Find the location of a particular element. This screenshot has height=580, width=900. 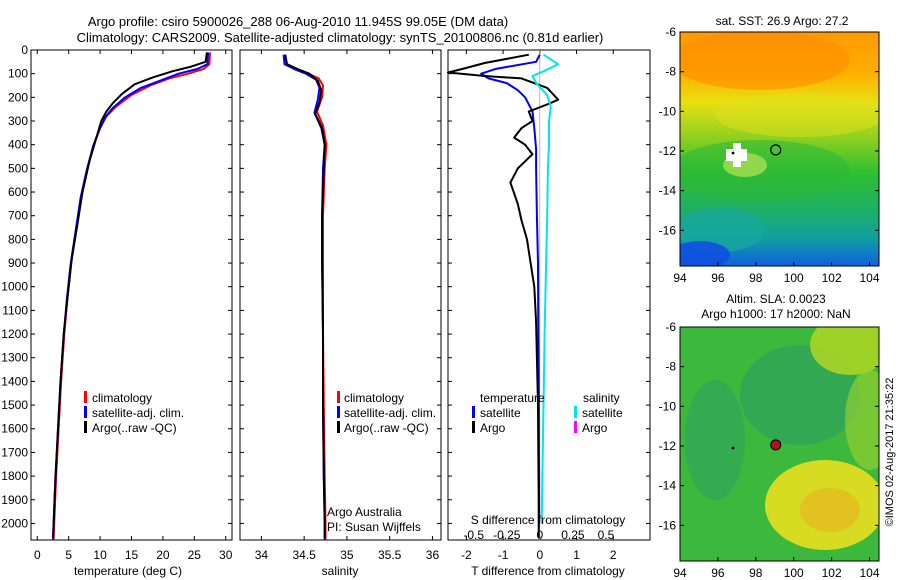

depth-tick-label: 1800 is located at coordinates (14, 476).